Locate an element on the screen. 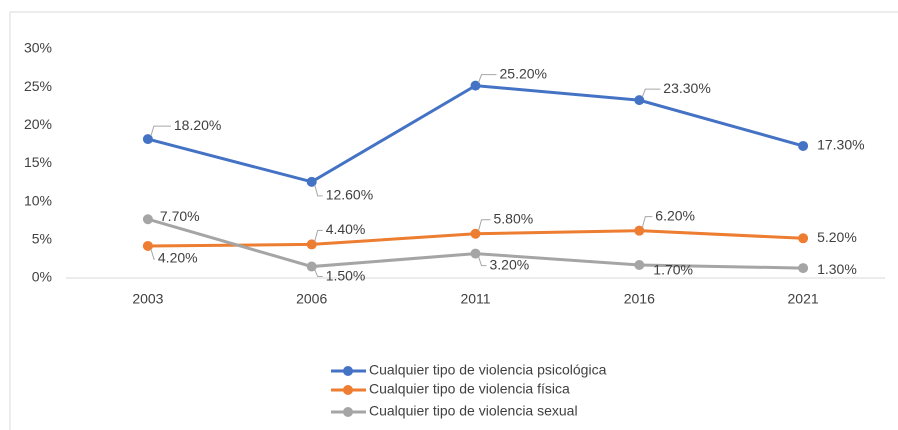  data-label: 17.30% is located at coordinates (840, 145).